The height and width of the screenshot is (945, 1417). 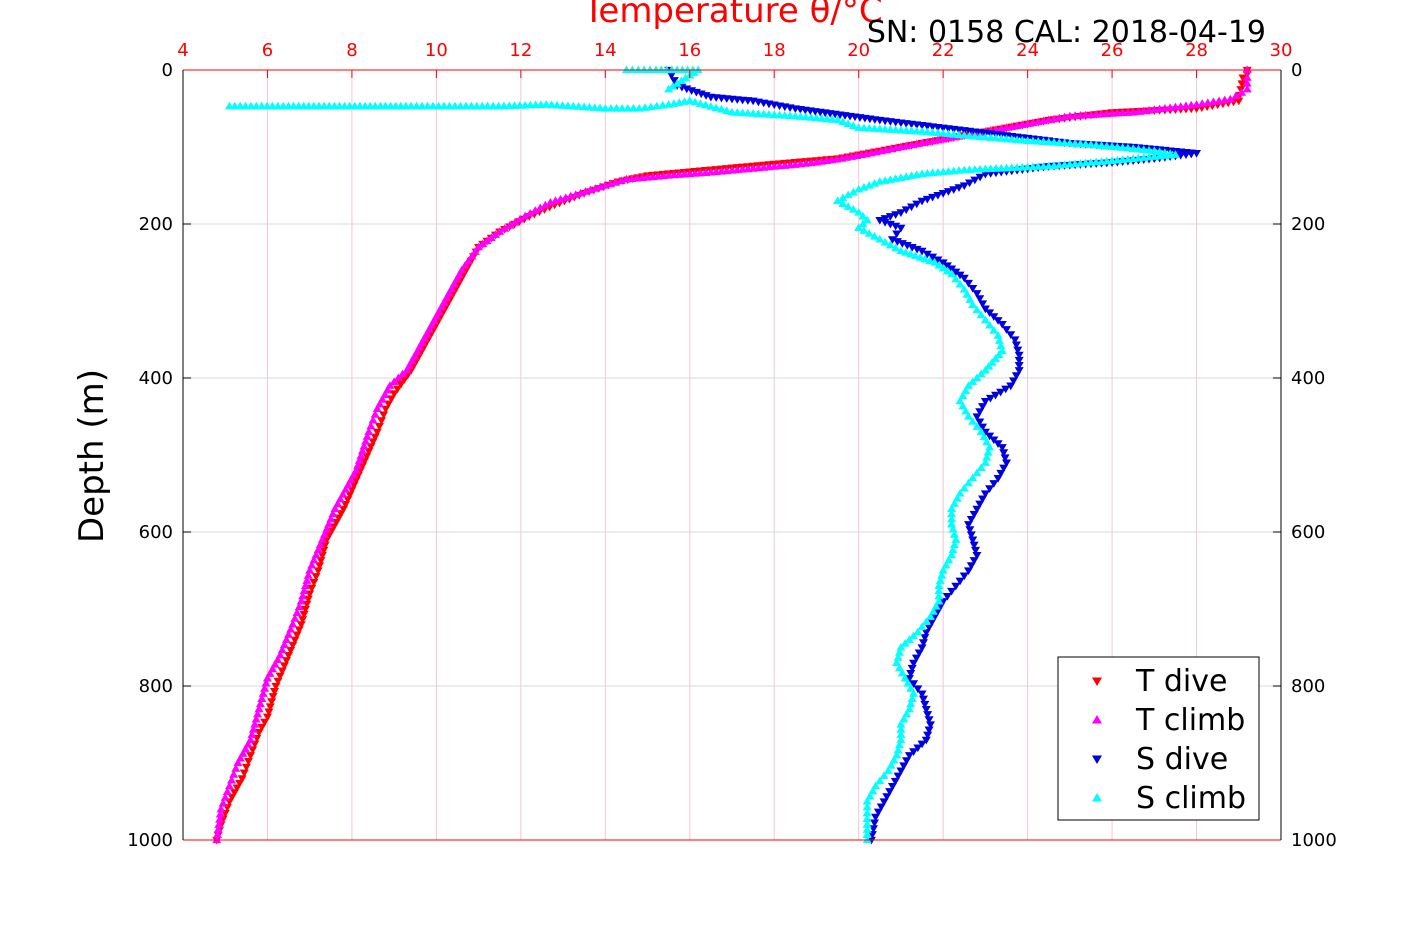 What do you see at coordinates (689, 50) in the screenshot?
I see `x-tick-label: 16` at bounding box center [689, 50].